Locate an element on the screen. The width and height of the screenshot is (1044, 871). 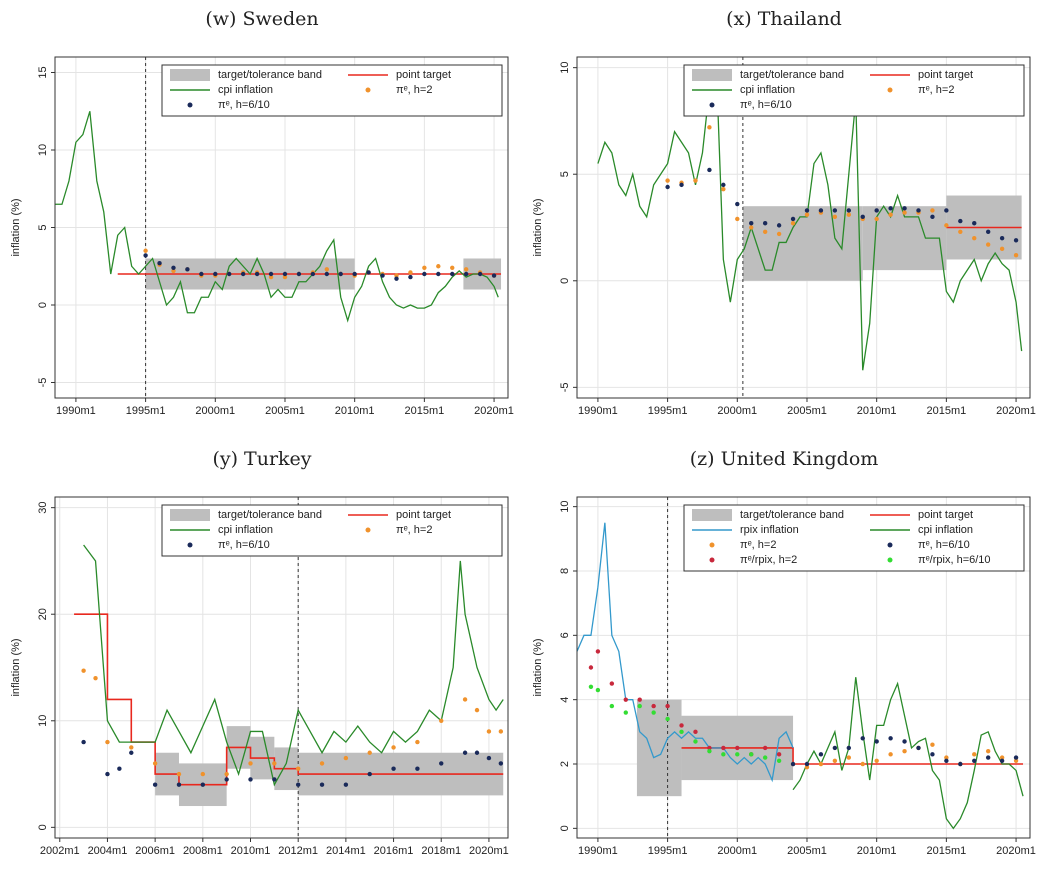
x-tick-label: 2008m1 is located at coordinates (203, 851).